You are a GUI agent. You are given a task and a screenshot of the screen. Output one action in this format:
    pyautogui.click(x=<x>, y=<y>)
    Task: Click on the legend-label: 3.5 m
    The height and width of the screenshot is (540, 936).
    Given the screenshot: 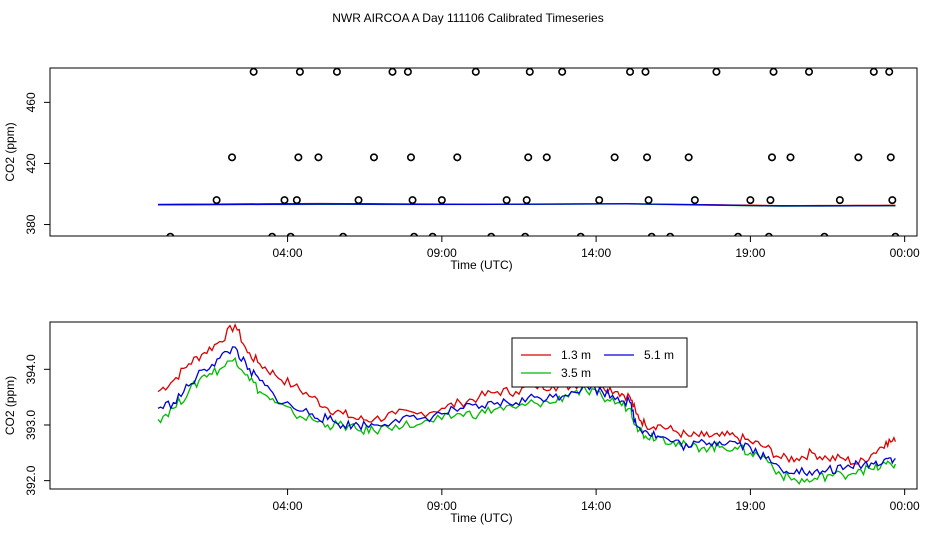 What is the action you would take?
    pyautogui.click(x=576, y=373)
    